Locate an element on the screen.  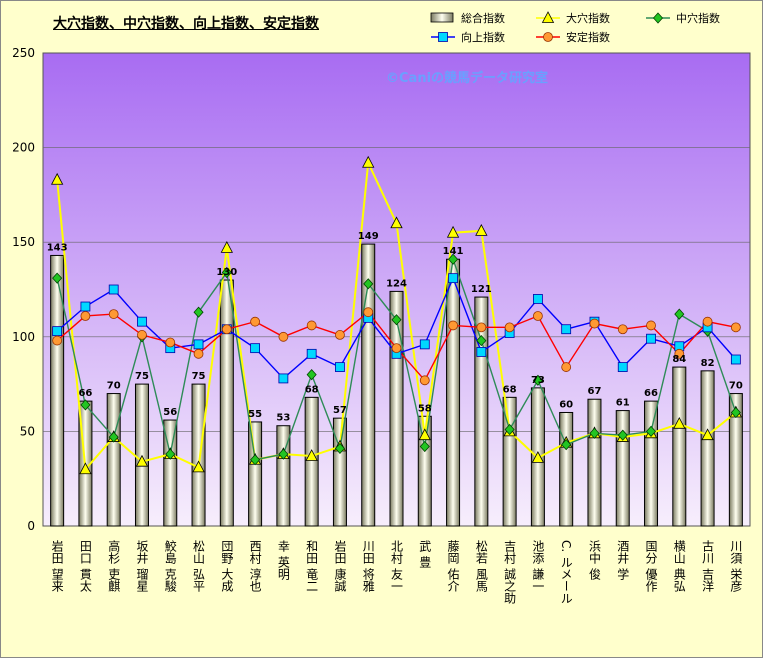
bar-data-label: 73 is located at coordinates (538, 380).